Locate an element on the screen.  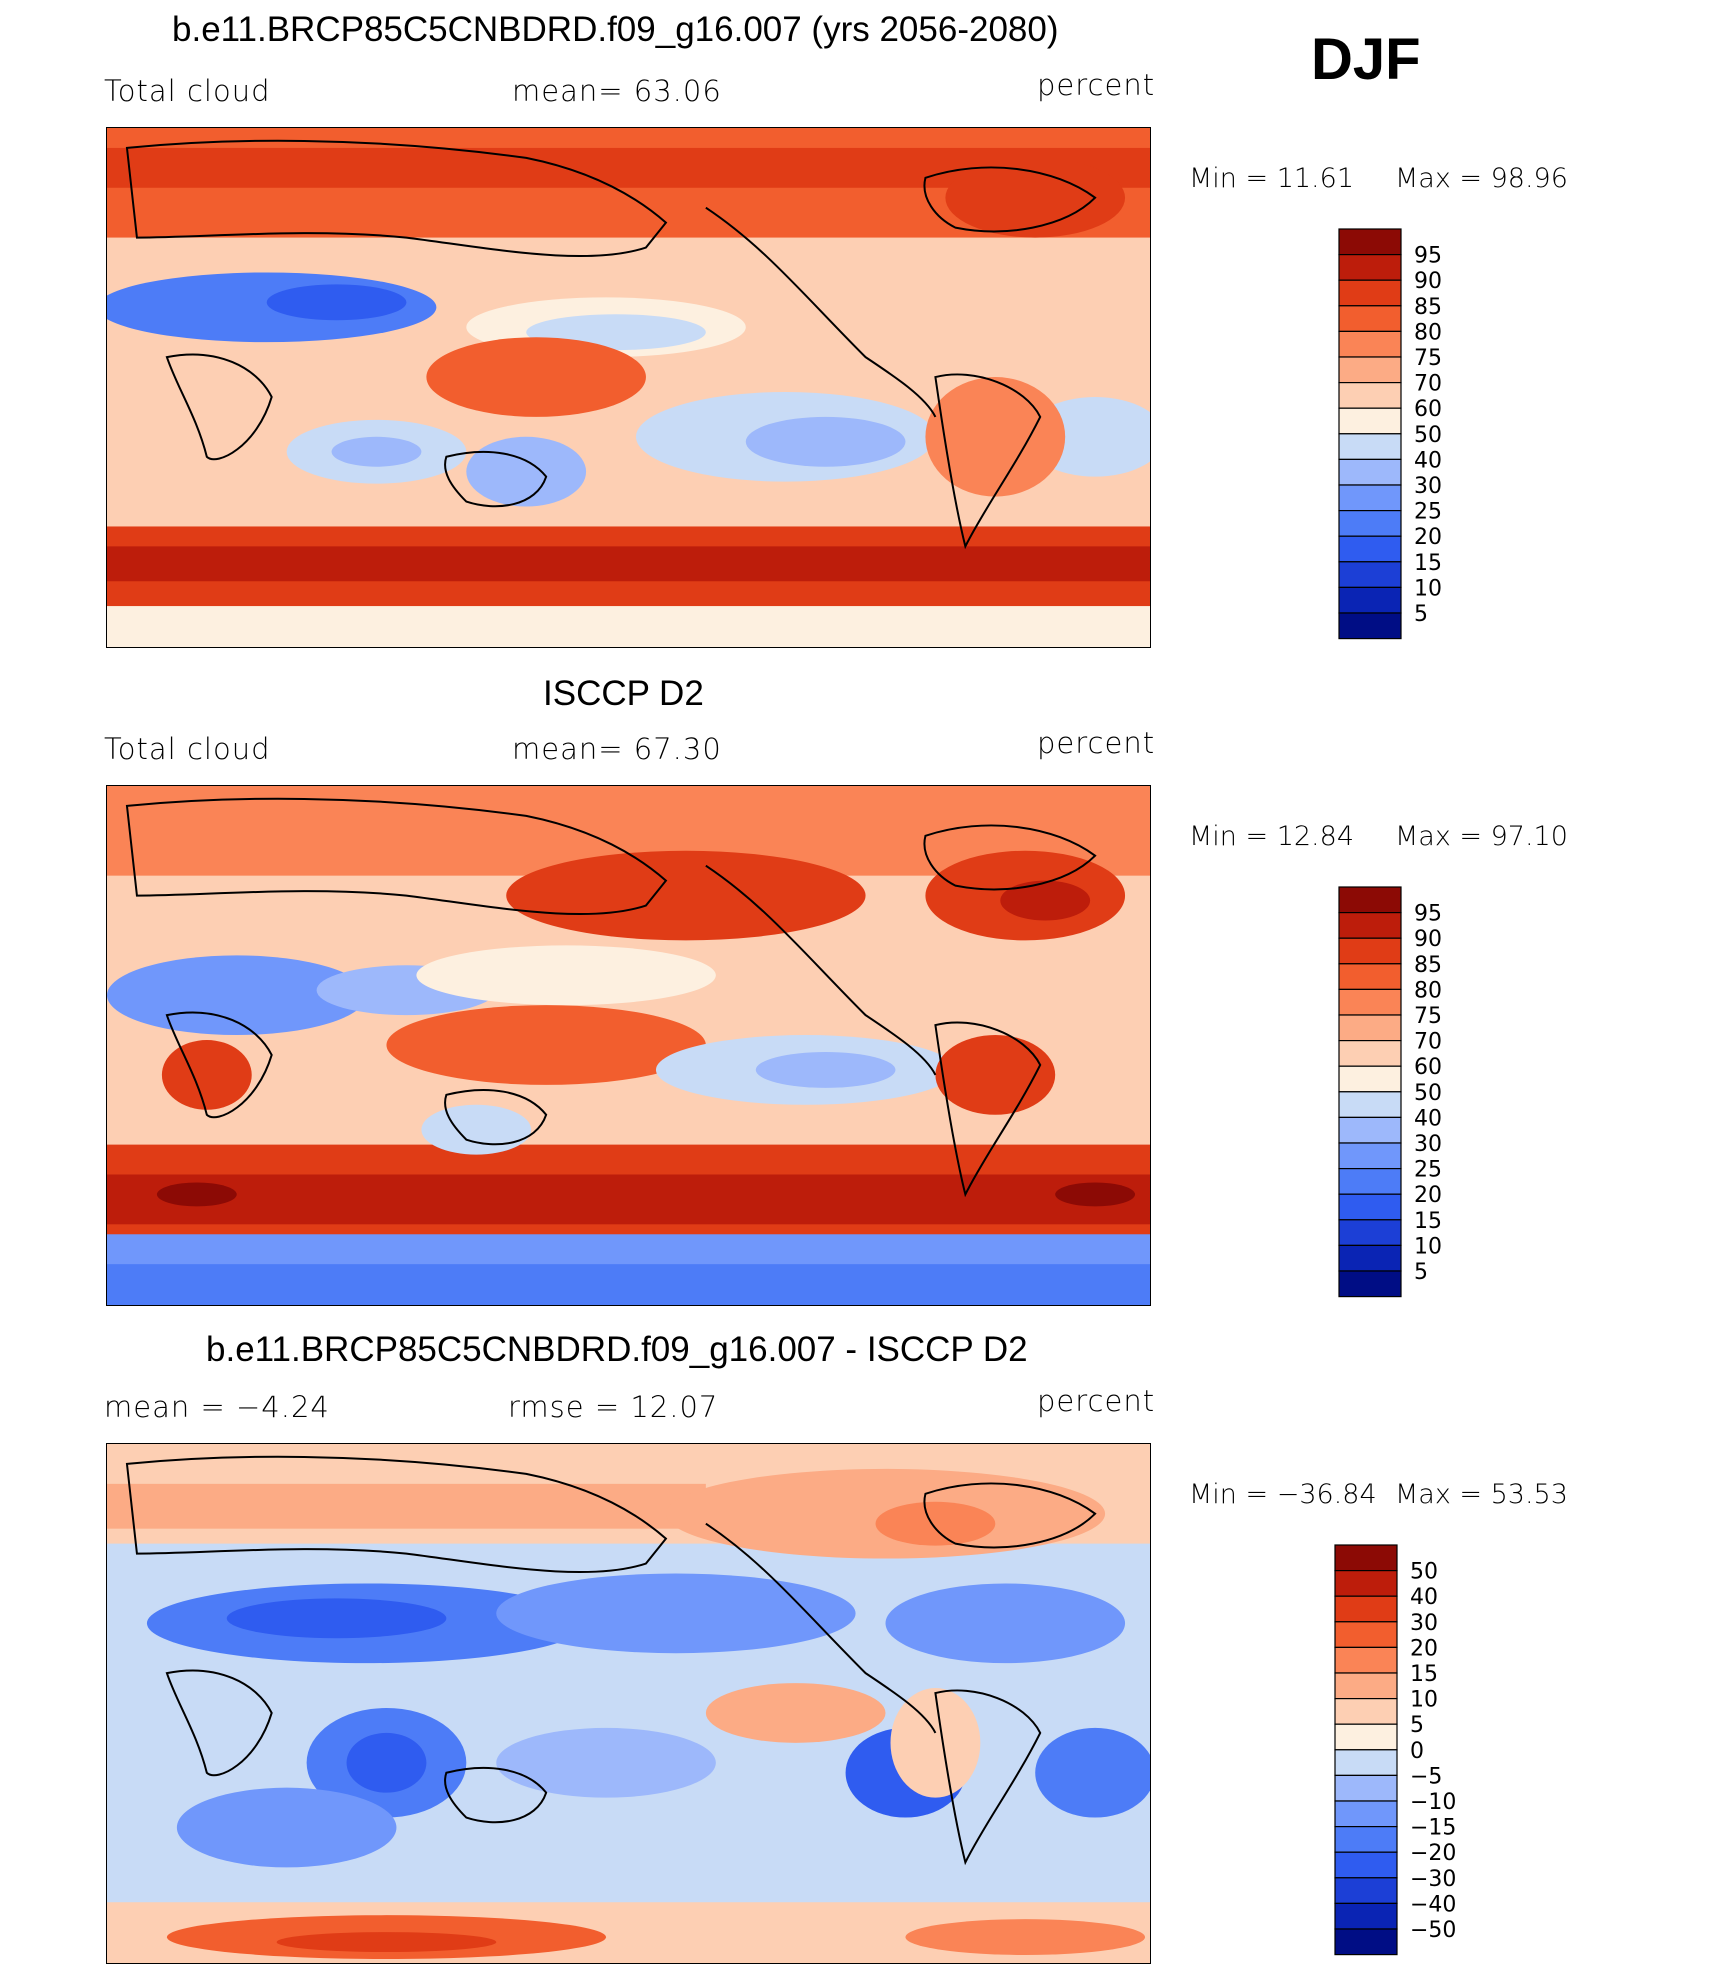
colorbar-tick-label: −5 is located at coordinates (1426, 1776).